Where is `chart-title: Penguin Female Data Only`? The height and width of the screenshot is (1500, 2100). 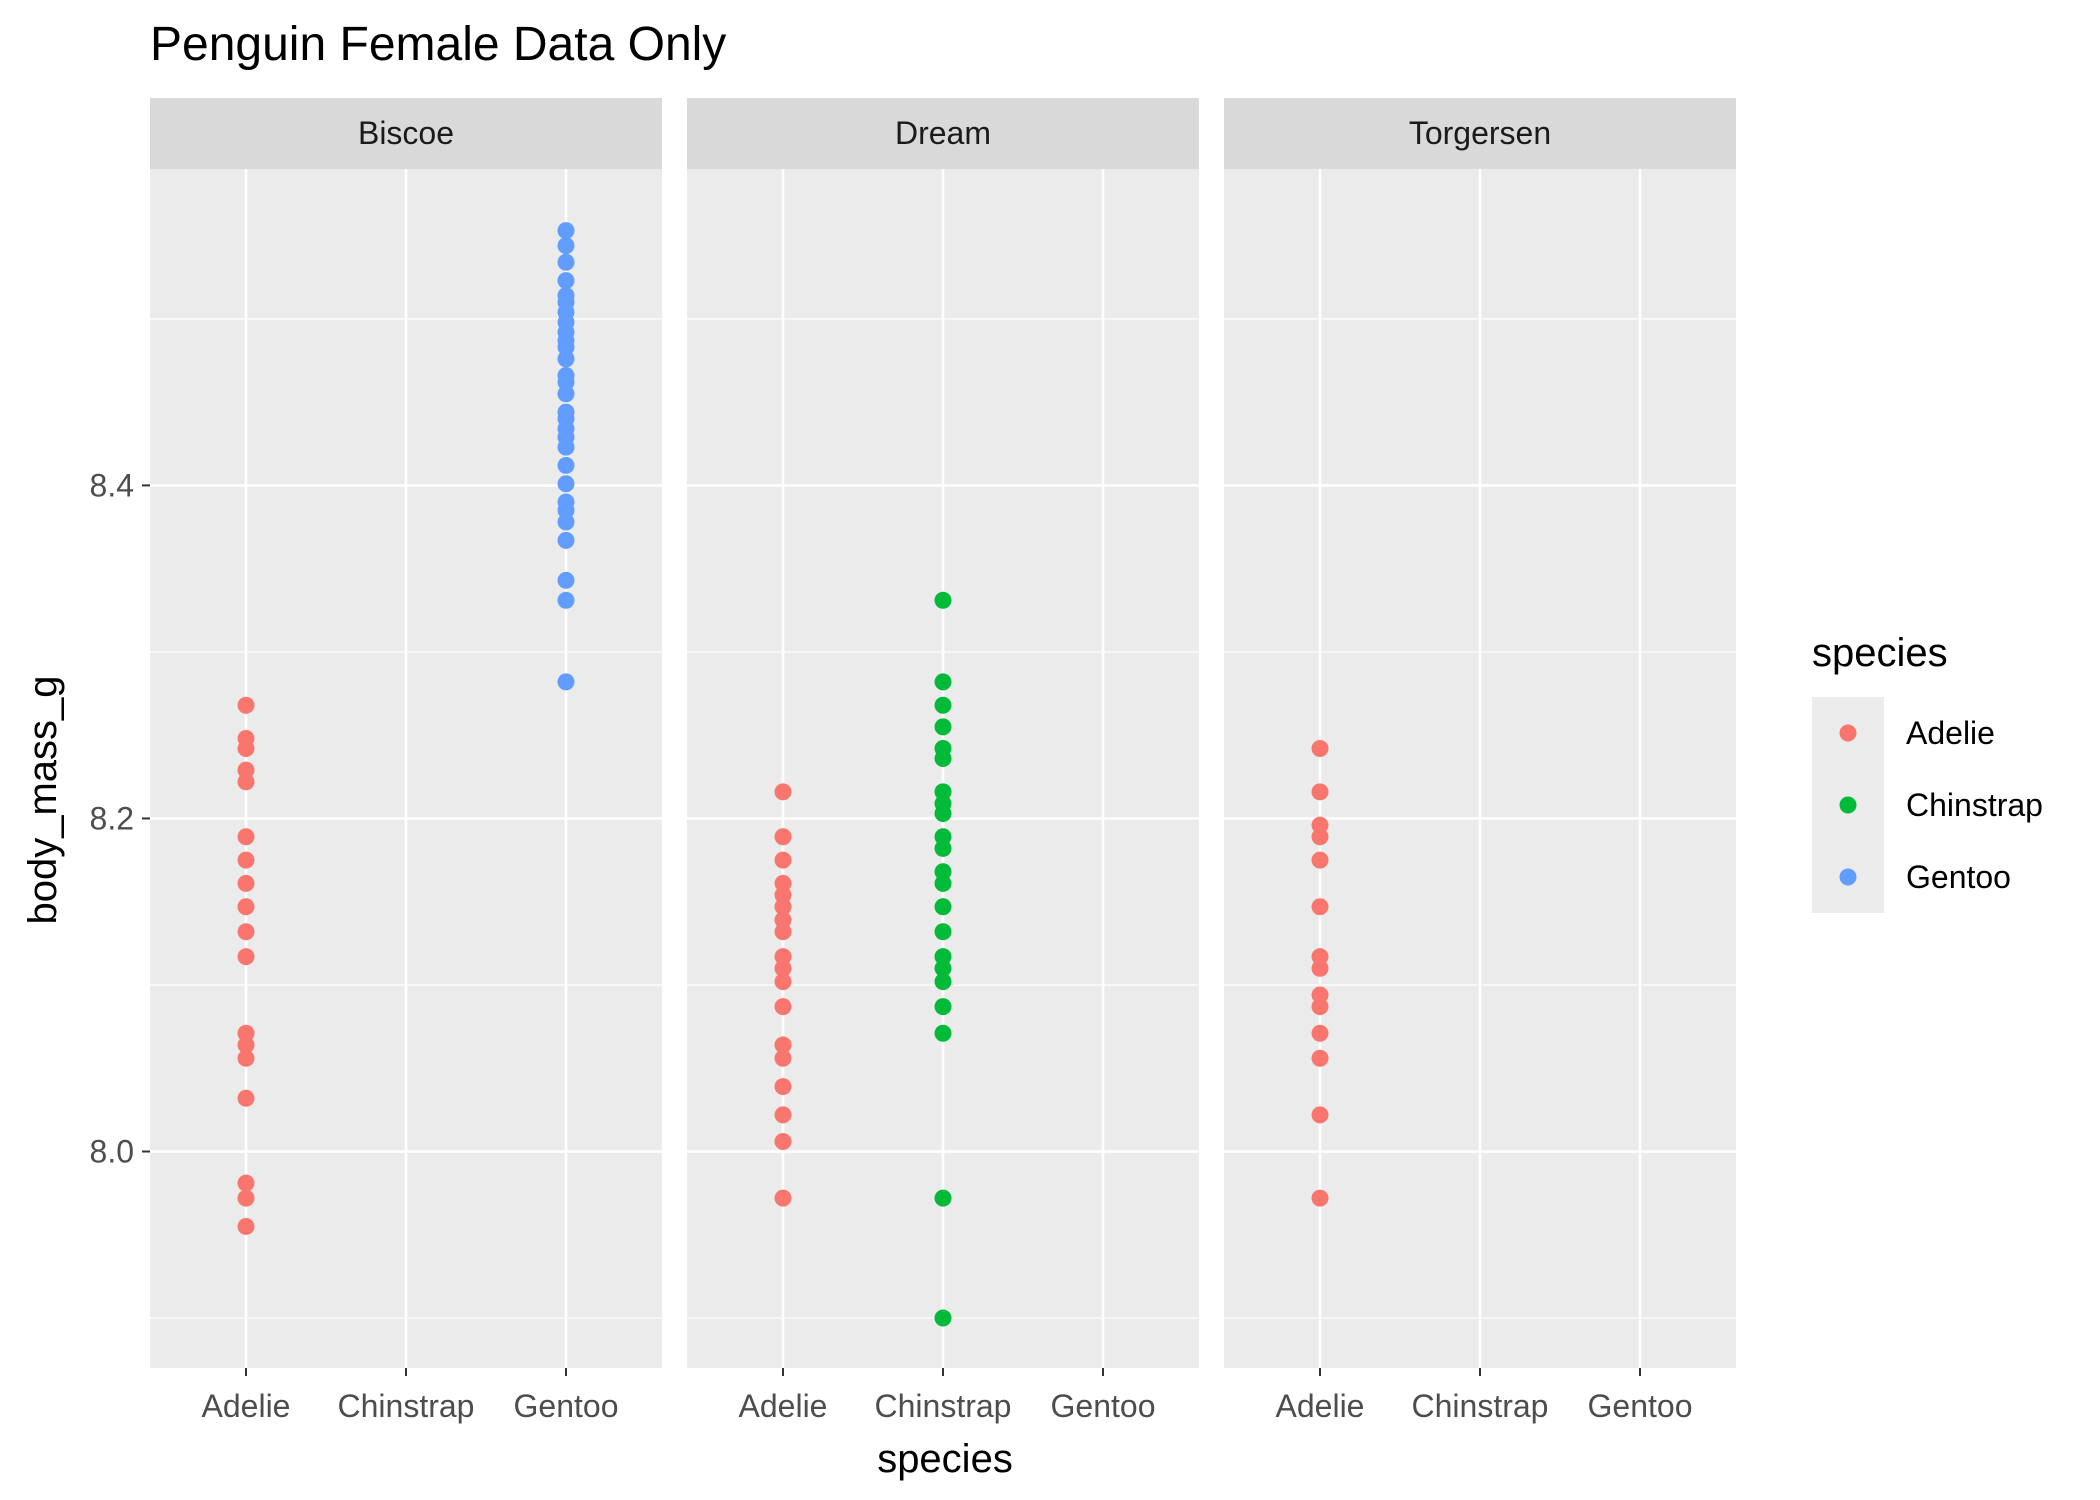 chart-title: Penguin Female Data Only is located at coordinates (438, 44).